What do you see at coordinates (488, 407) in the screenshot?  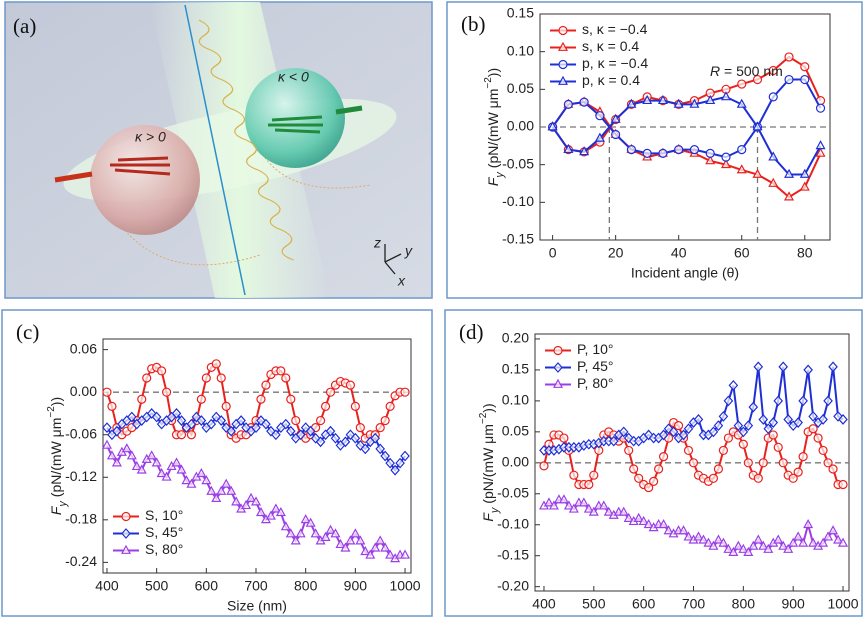 I see `y-label-part: ))` at bounding box center [488, 407].